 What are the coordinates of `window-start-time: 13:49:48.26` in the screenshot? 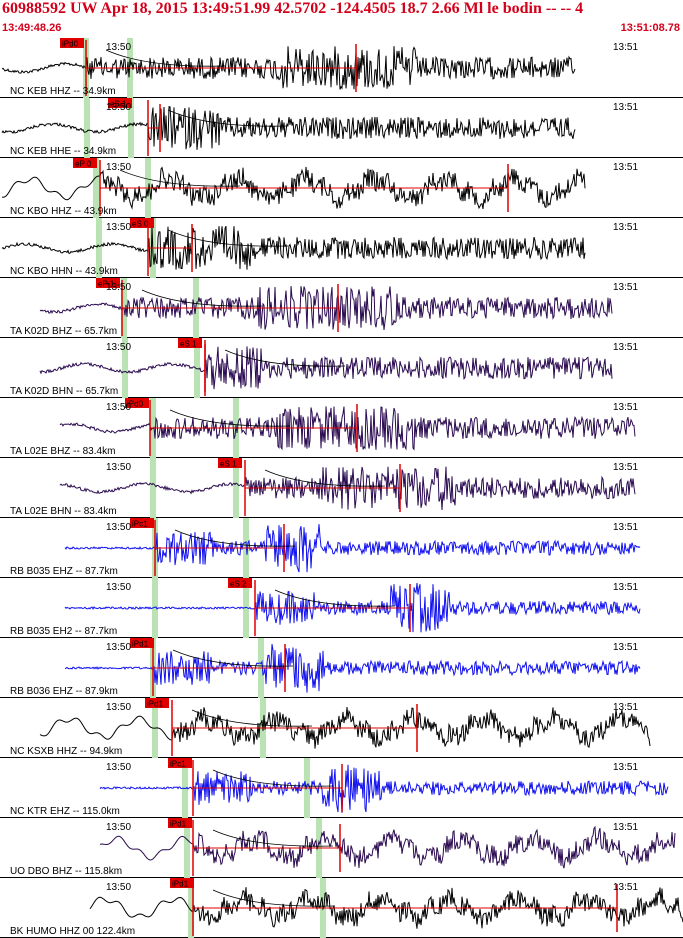 It's located at (32, 28).